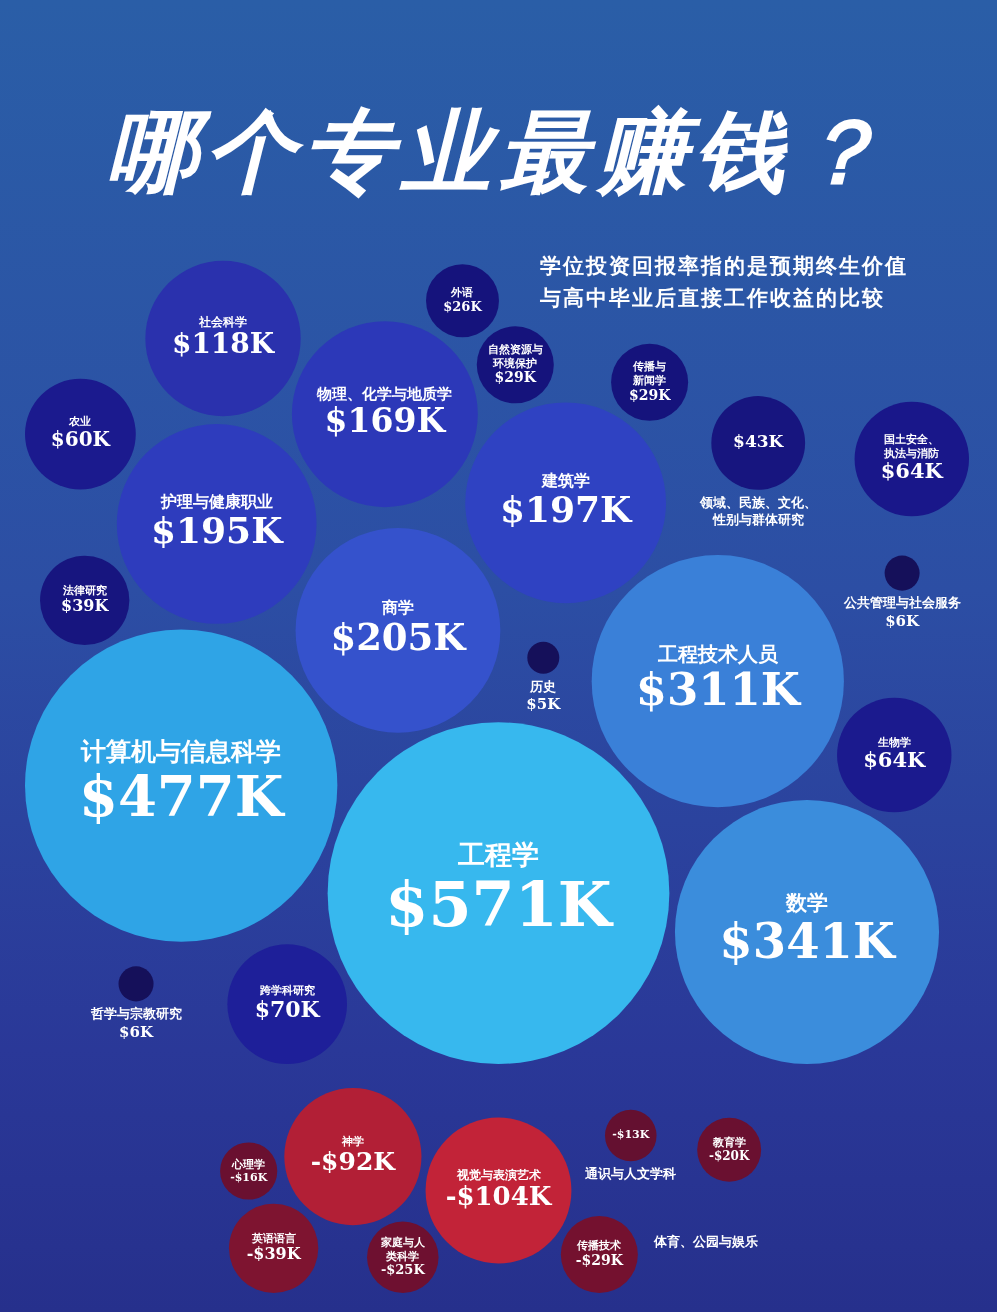 This screenshot has width=997, height=1312. What do you see at coordinates (724, 282) in the screenshot?
I see `text: 学位投资回报率指的是预期终生价值与高中毕业后直接工作收益的比较` at bounding box center [724, 282].